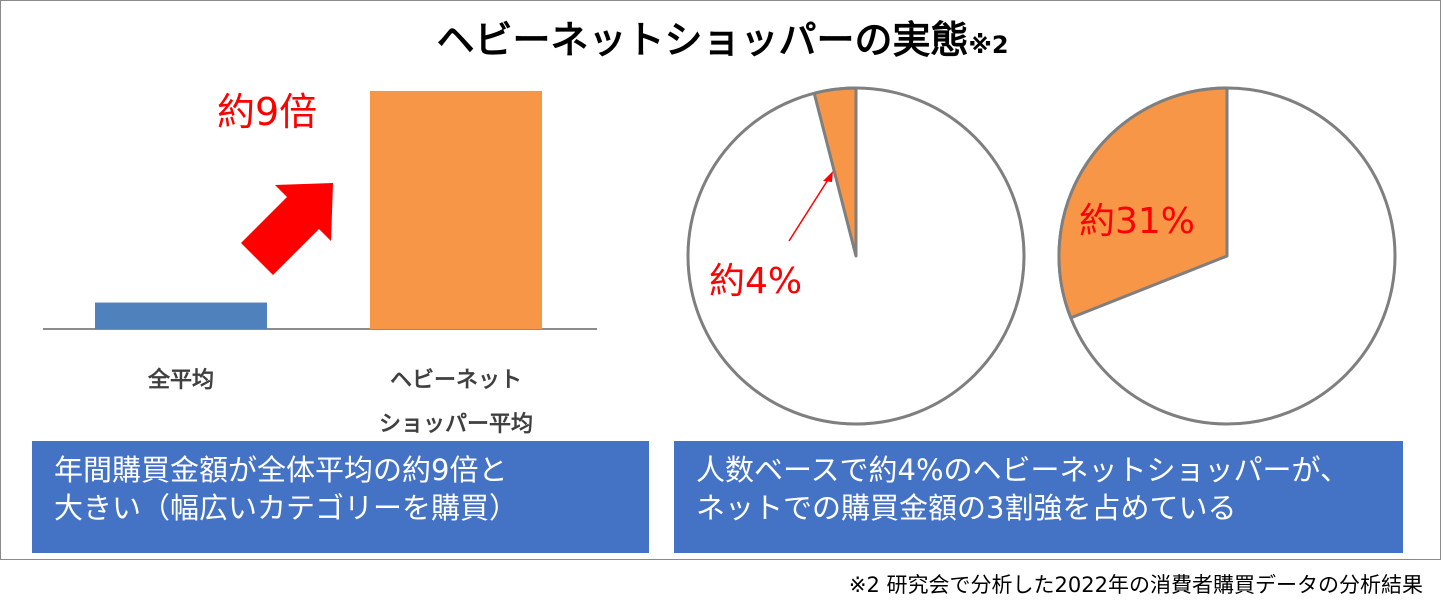  What do you see at coordinates (828, 176) in the screenshot?
I see `pie-1-pointer-arrowhead-icon` at bounding box center [828, 176].